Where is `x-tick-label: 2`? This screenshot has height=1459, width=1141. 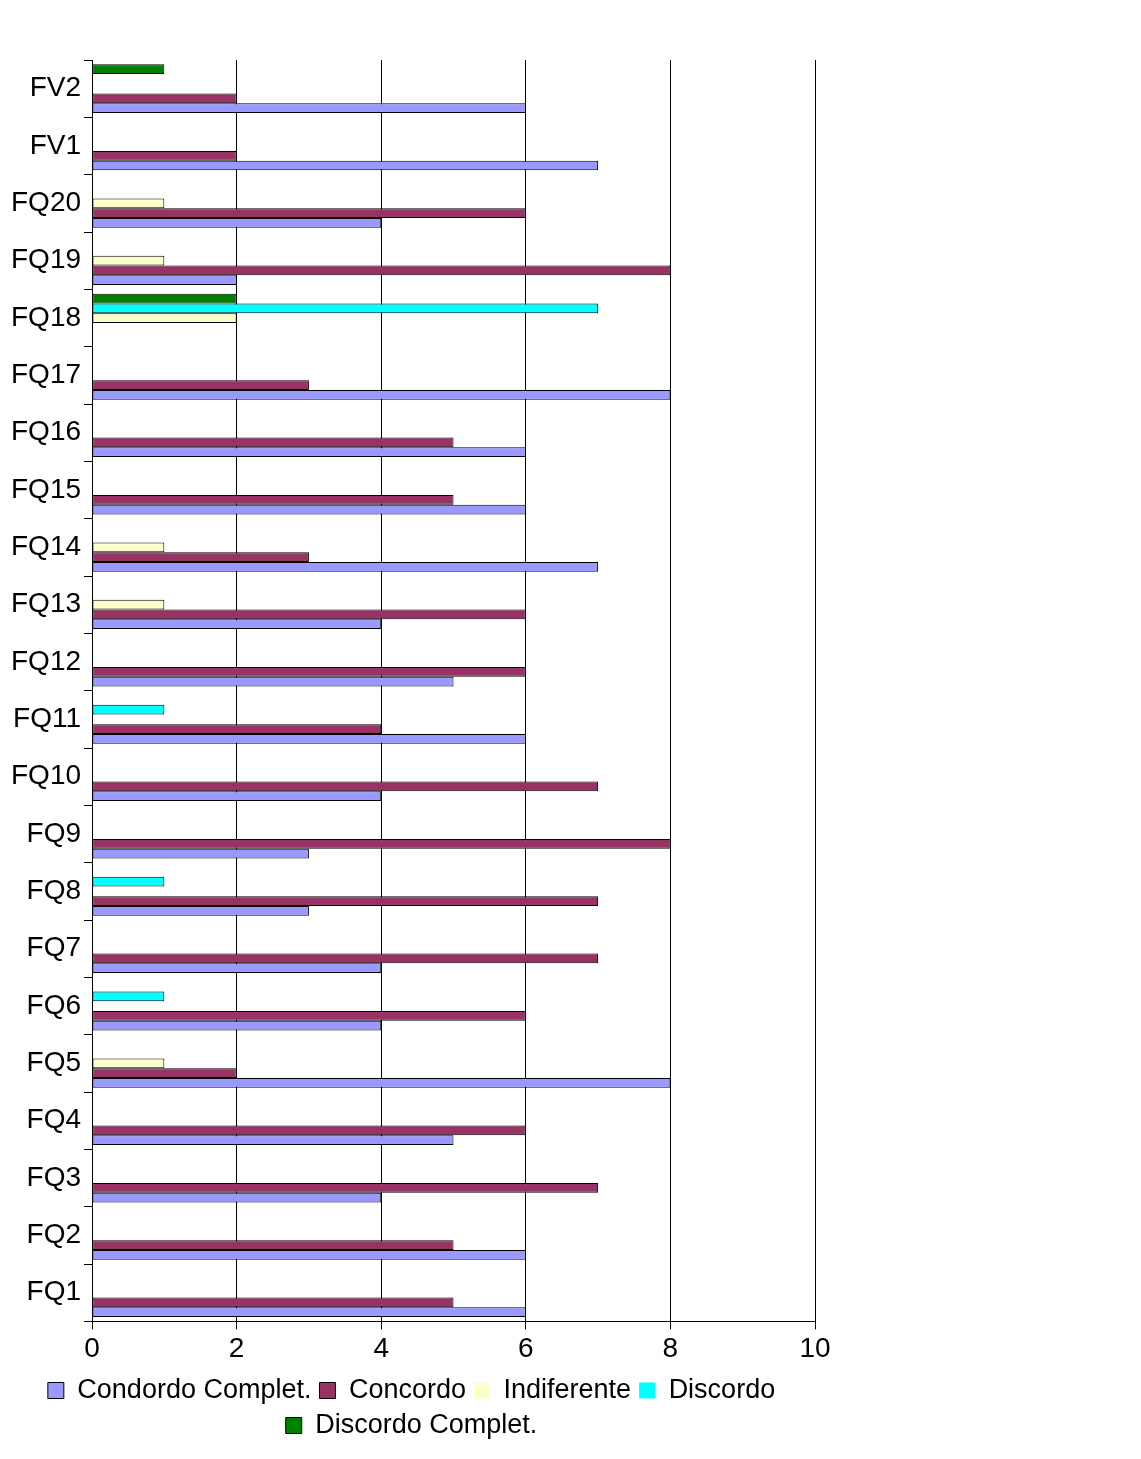 x-tick-label: 2 is located at coordinates (236, 1347).